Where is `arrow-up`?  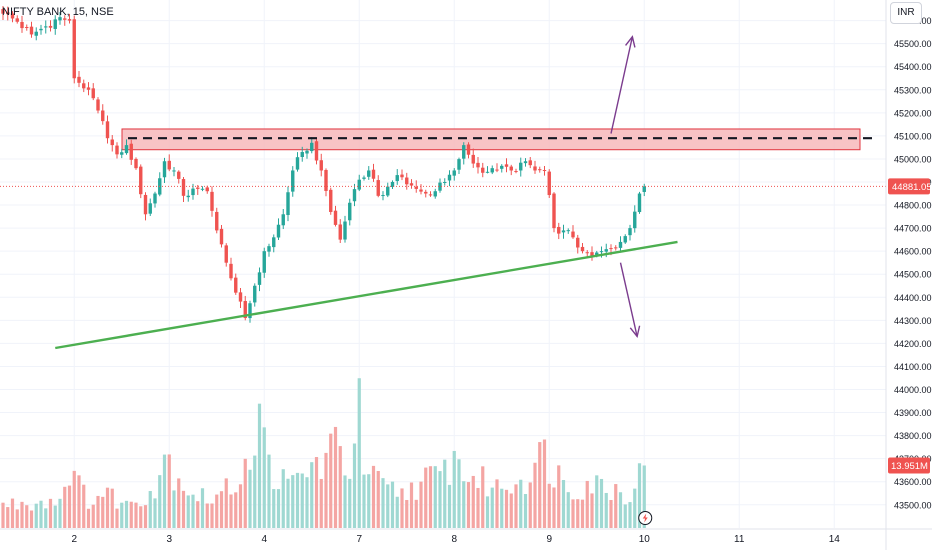
arrow-up is located at coordinates (623, 84).